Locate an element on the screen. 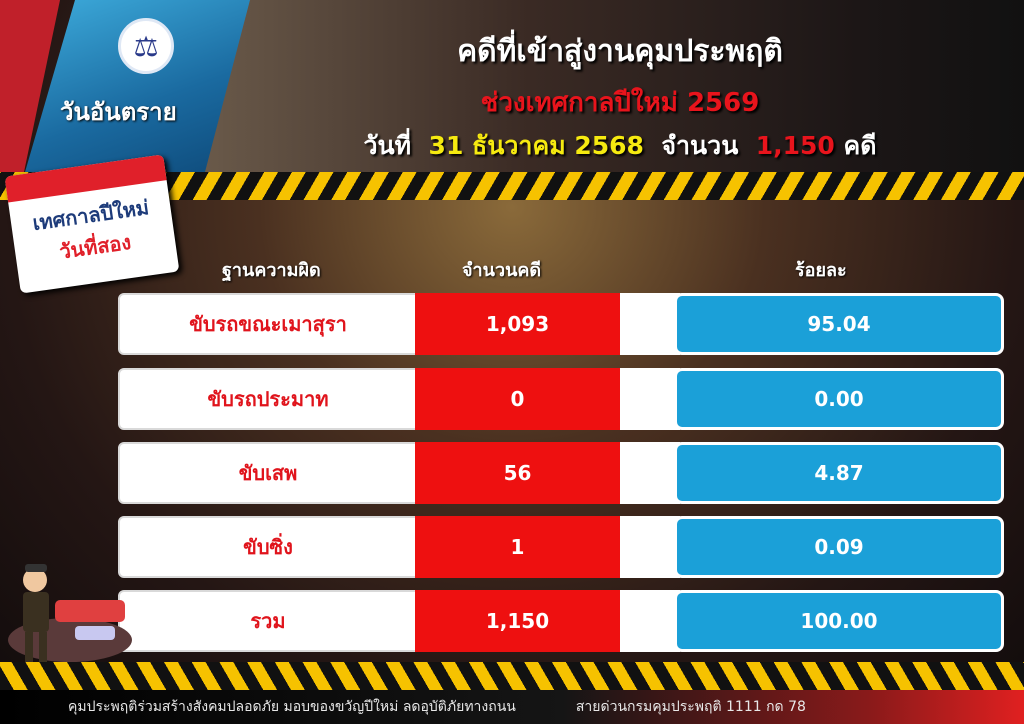 The height and width of the screenshot is (724, 1024). hazard-stripe-bottom is located at coordinates (512, 676).